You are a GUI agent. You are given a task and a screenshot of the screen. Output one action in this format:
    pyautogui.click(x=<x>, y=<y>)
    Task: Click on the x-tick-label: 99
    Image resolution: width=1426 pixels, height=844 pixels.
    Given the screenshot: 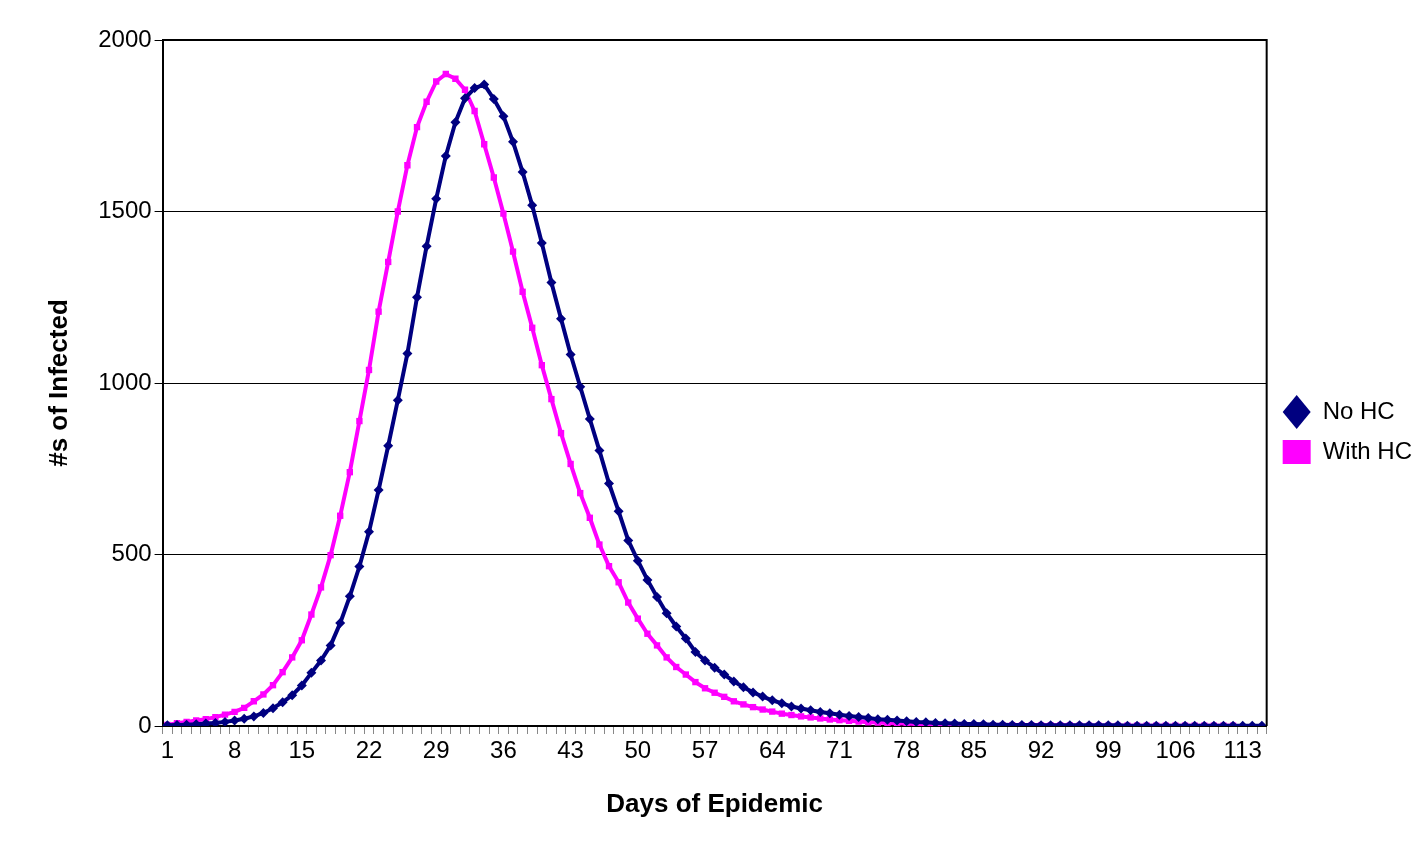 What is the action you would take?
    pyautogui.click(x=1108, y=750)
    